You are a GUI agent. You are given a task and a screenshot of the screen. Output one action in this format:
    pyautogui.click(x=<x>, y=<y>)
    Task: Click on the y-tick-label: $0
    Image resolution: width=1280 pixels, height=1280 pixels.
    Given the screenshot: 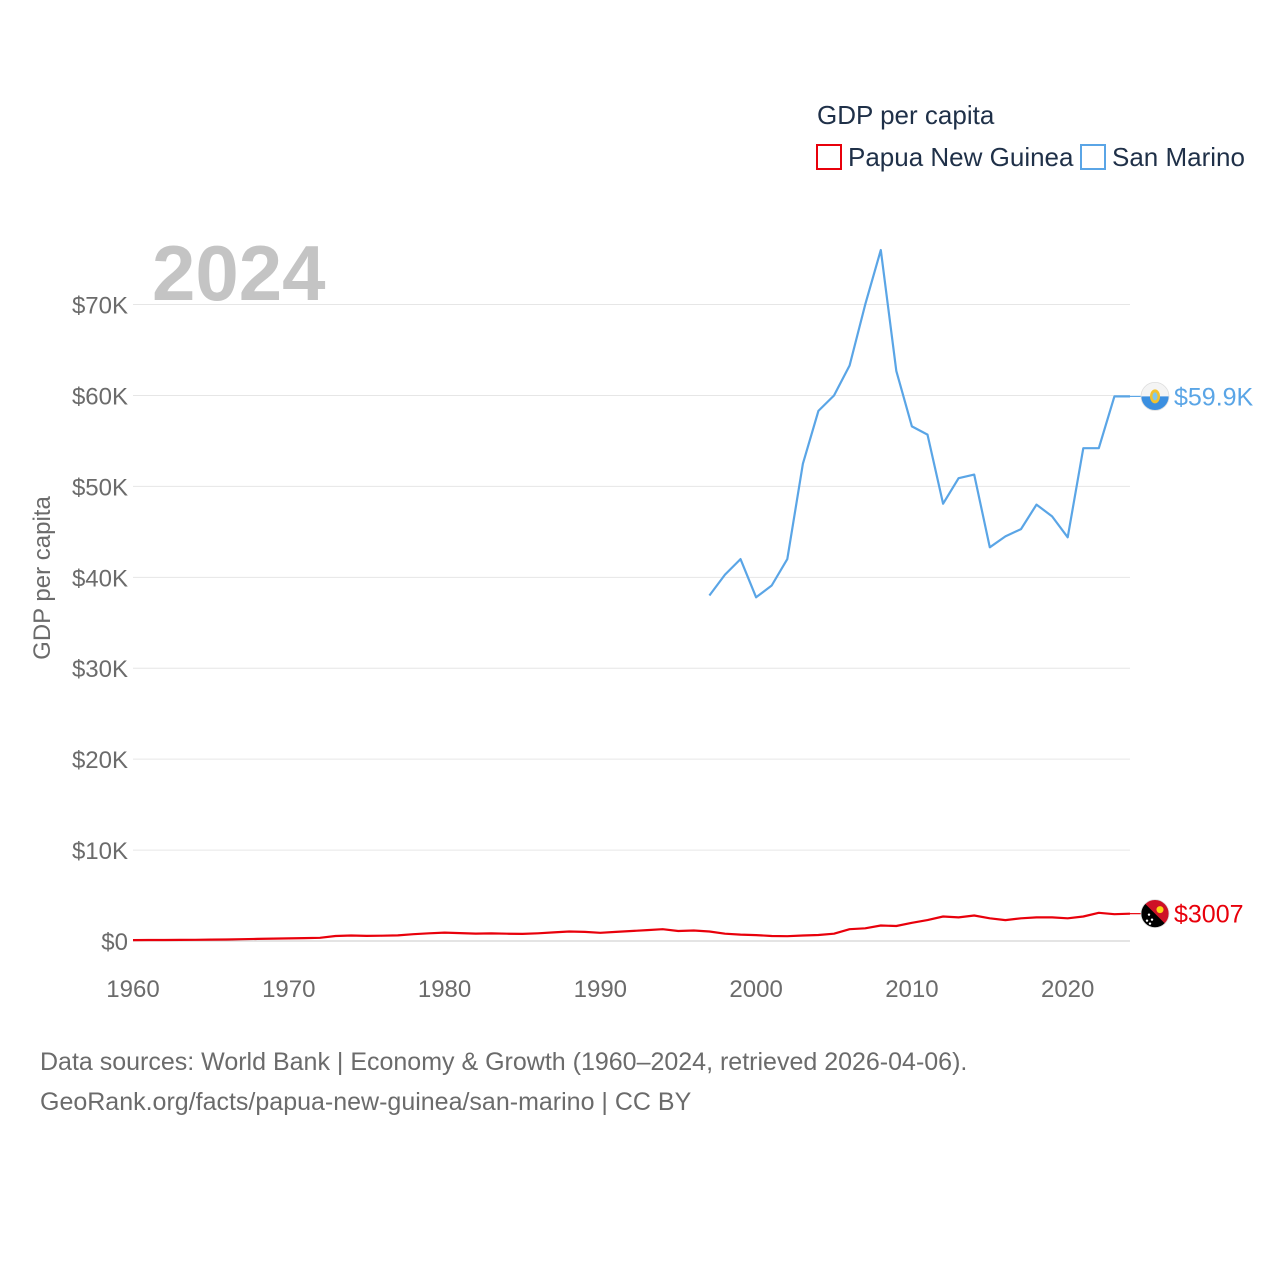 What is the action you would take?
    pyautogui.click(x=114, y=942)
    